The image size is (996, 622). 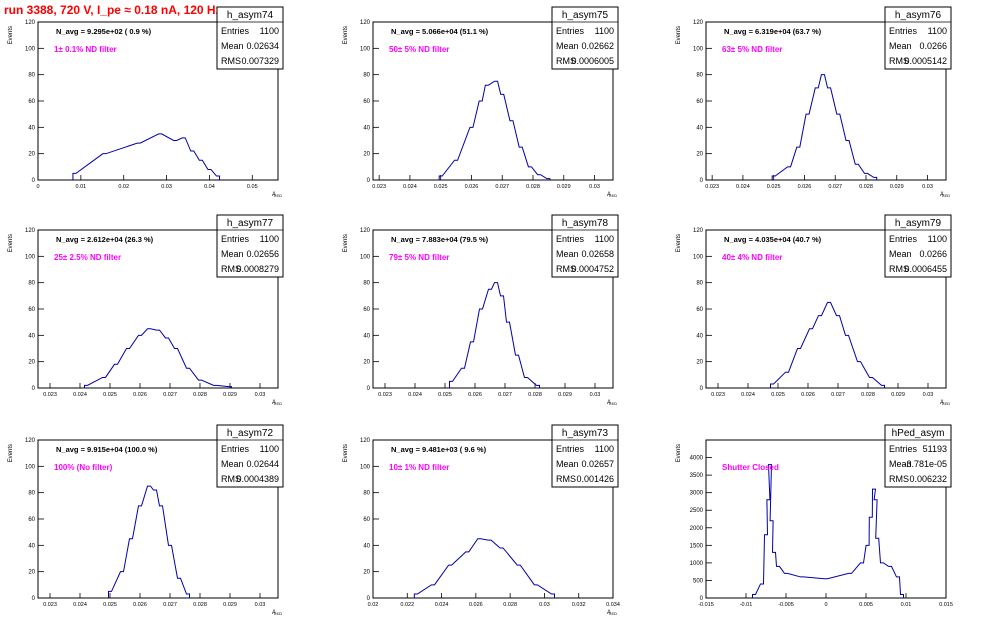 What do you see at coordinates (579, 605) in the screenshot?
I see `x-tick-label: 0.032` at bounding box center [579, 605].